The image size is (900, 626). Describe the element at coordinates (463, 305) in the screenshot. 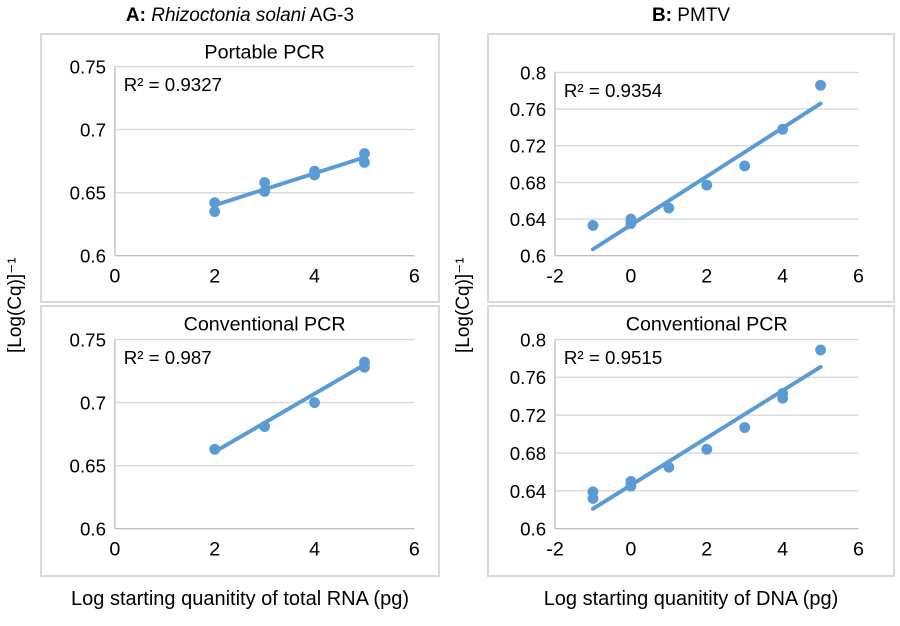

I see `y-axis-label-right: [Log(Cq)]⁻¹` at that location.